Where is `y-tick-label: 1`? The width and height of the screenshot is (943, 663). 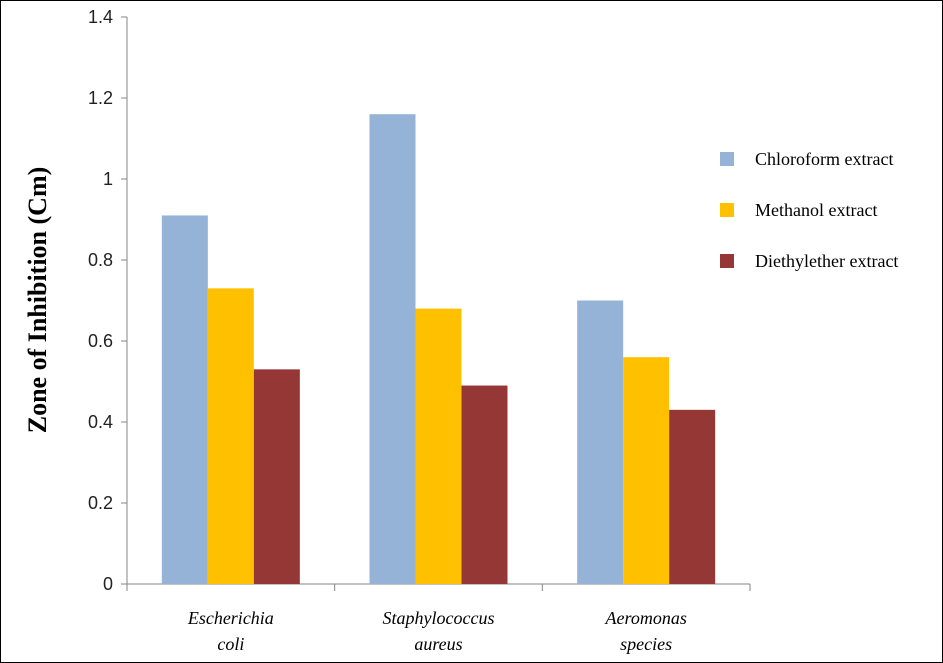 y-tick-label: 1 is located at coordinates (108, 179).